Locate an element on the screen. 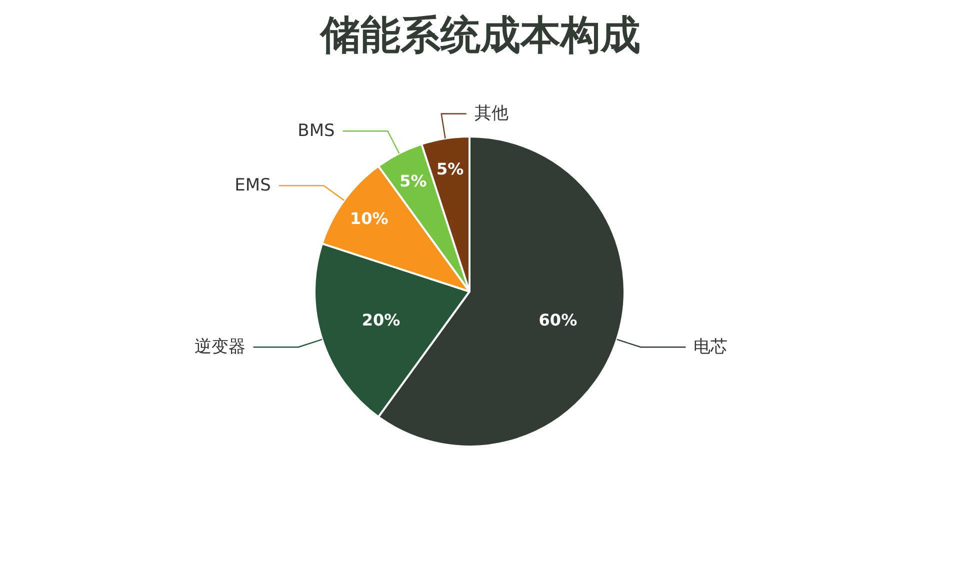 The width and height of the screenshot is (960, 564). slice-label: 逆变器 is located at coordinates (220, 347).